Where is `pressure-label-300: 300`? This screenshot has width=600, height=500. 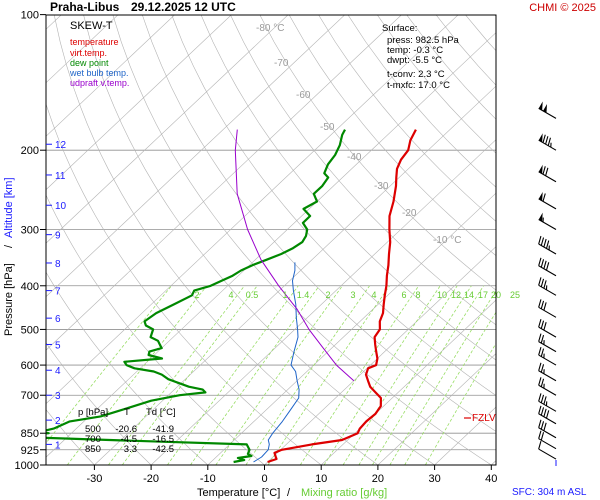
pressure-label-300: 300 is located at coordinates (30, 231).